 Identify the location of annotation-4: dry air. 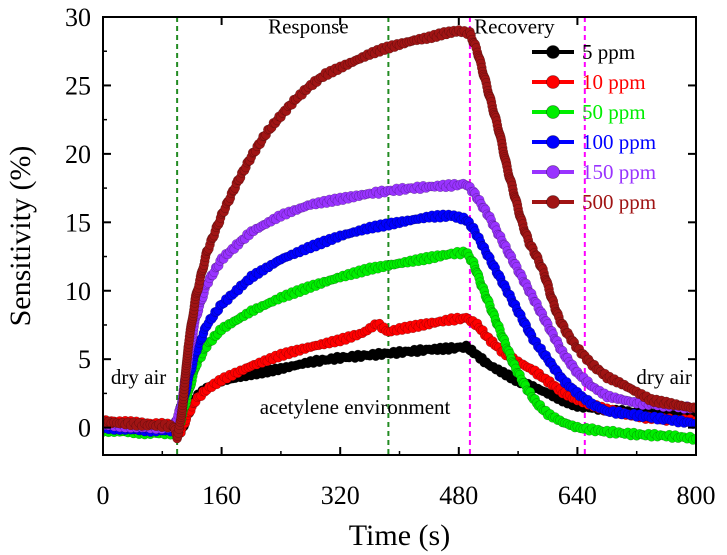
(663, 377).